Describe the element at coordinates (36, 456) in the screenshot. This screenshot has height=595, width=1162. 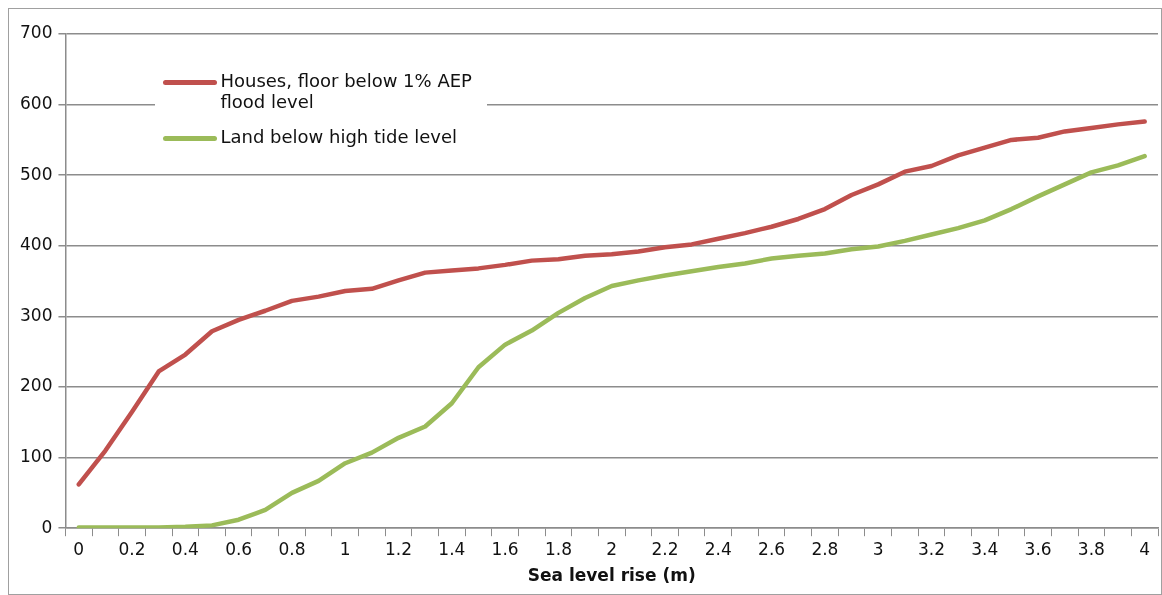
I see `y-tick-label: 100` at that location.